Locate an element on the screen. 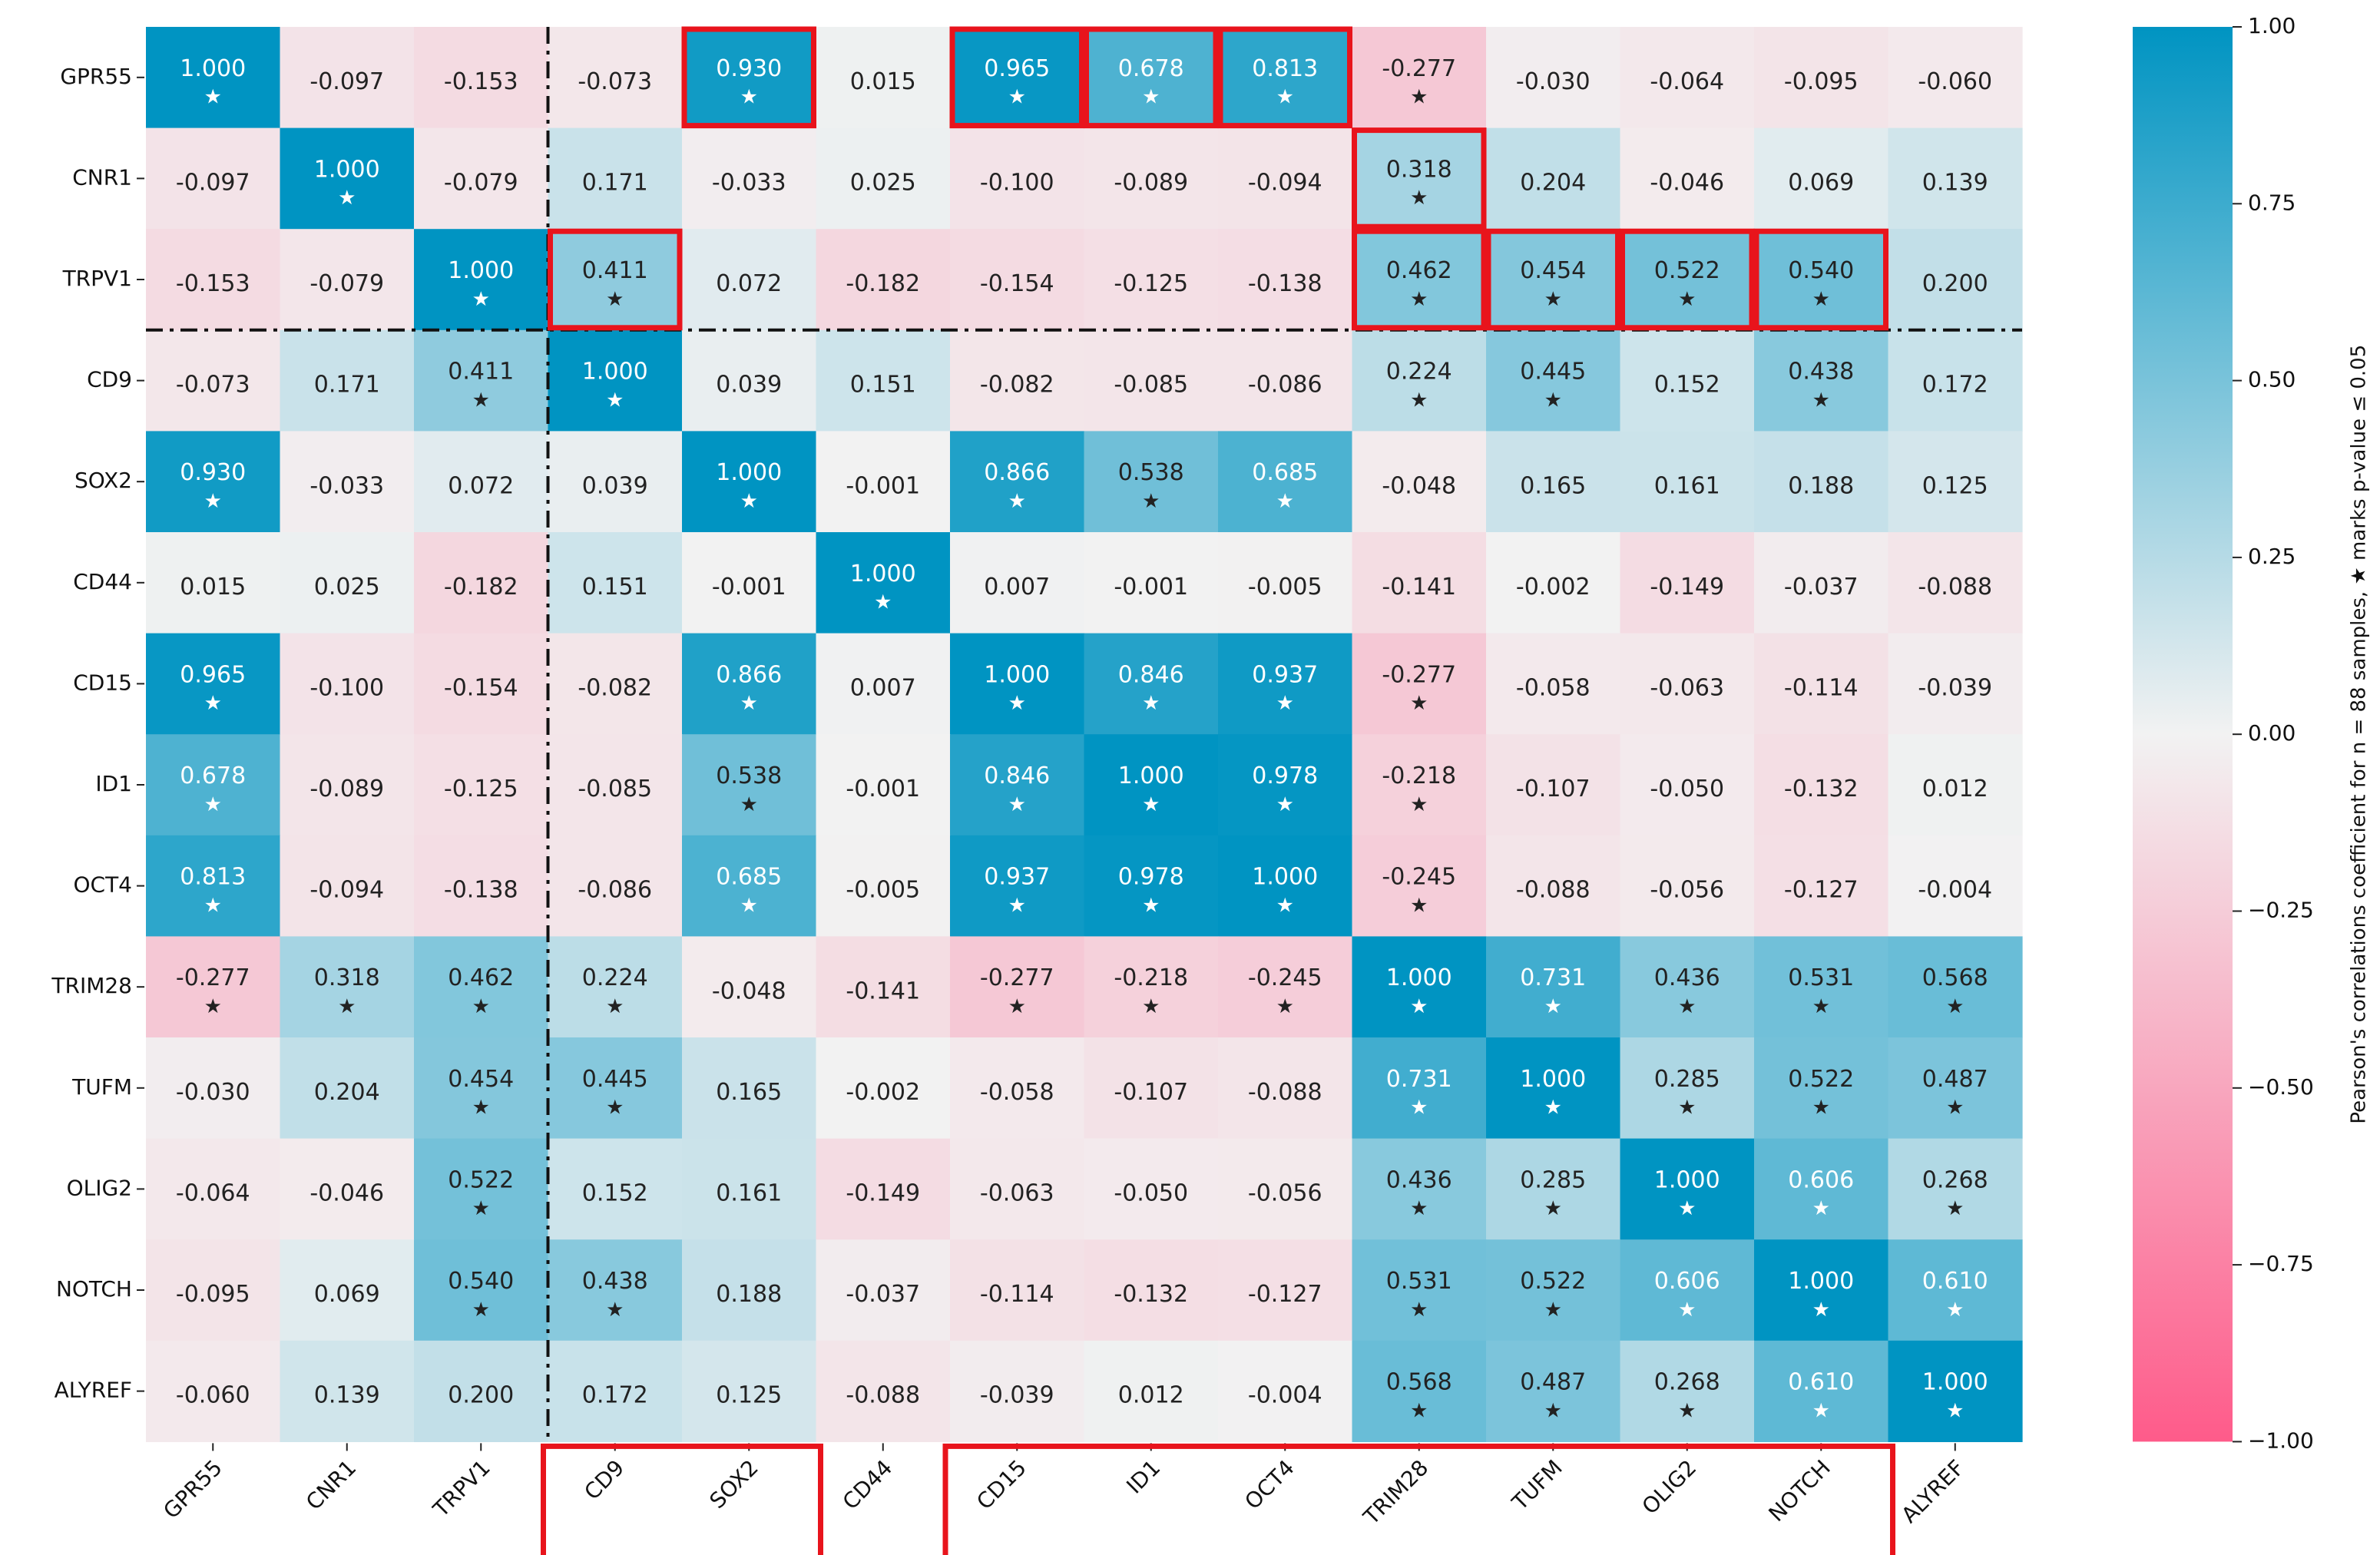  cell-value-label: -0.079 is located at coordinates (346, 283).